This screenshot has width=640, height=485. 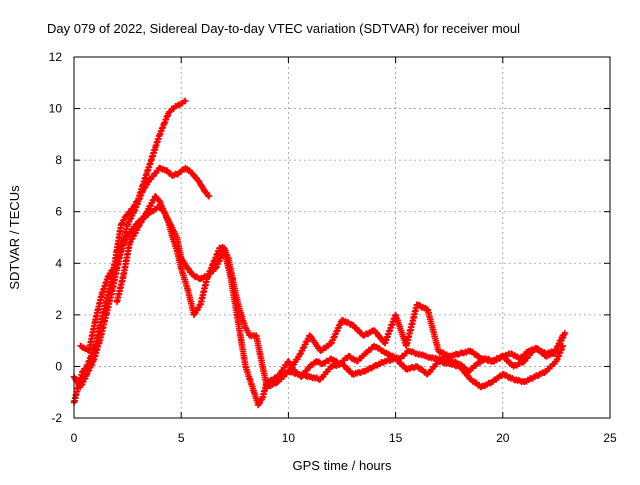 I want to click on x-tick-label: 15, so click(x=396, y=438).